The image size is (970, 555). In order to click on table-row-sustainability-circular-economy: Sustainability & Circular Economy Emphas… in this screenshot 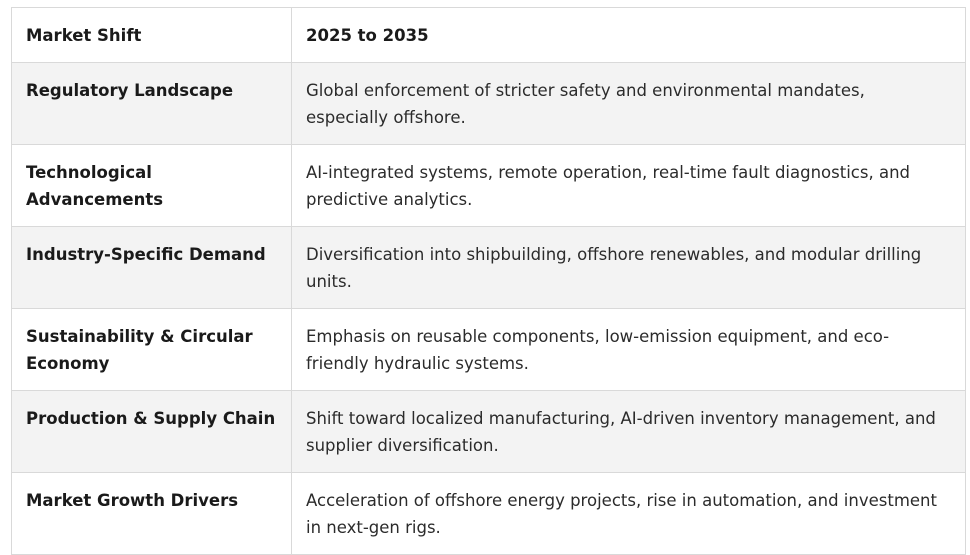, I will do `click(488, 349)`.